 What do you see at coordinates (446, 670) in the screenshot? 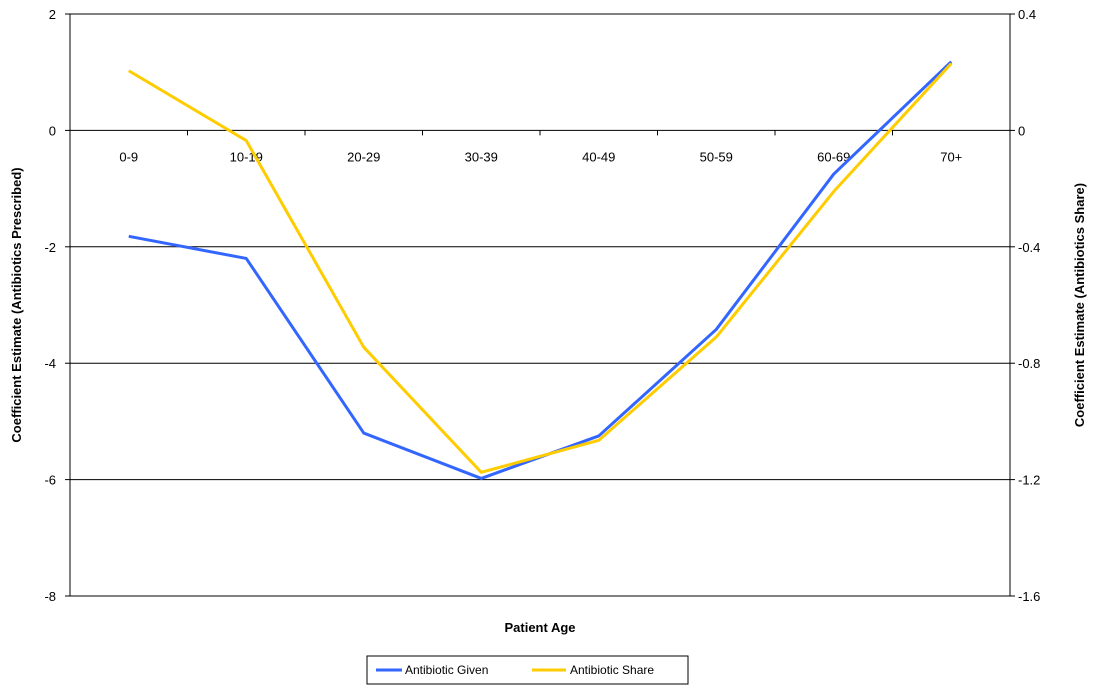
I see `legend-label-antibiotic-given: Antibiotic Given` at bounding box center [446, 670].